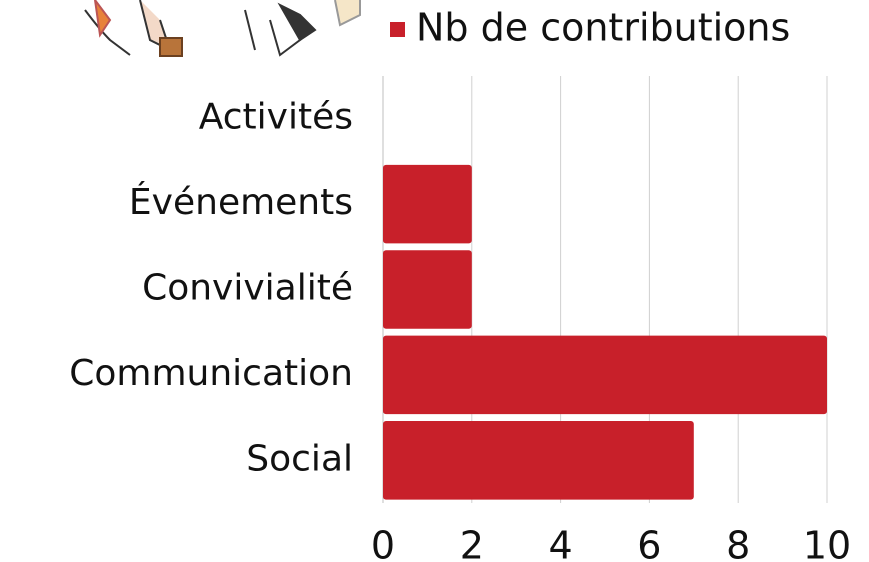 The height and width of the screenshot is (562, 869). What do you see at coordinates (397, 29) in the screenshot?
I see `legend-swatch` at bounding box center [397, 29].